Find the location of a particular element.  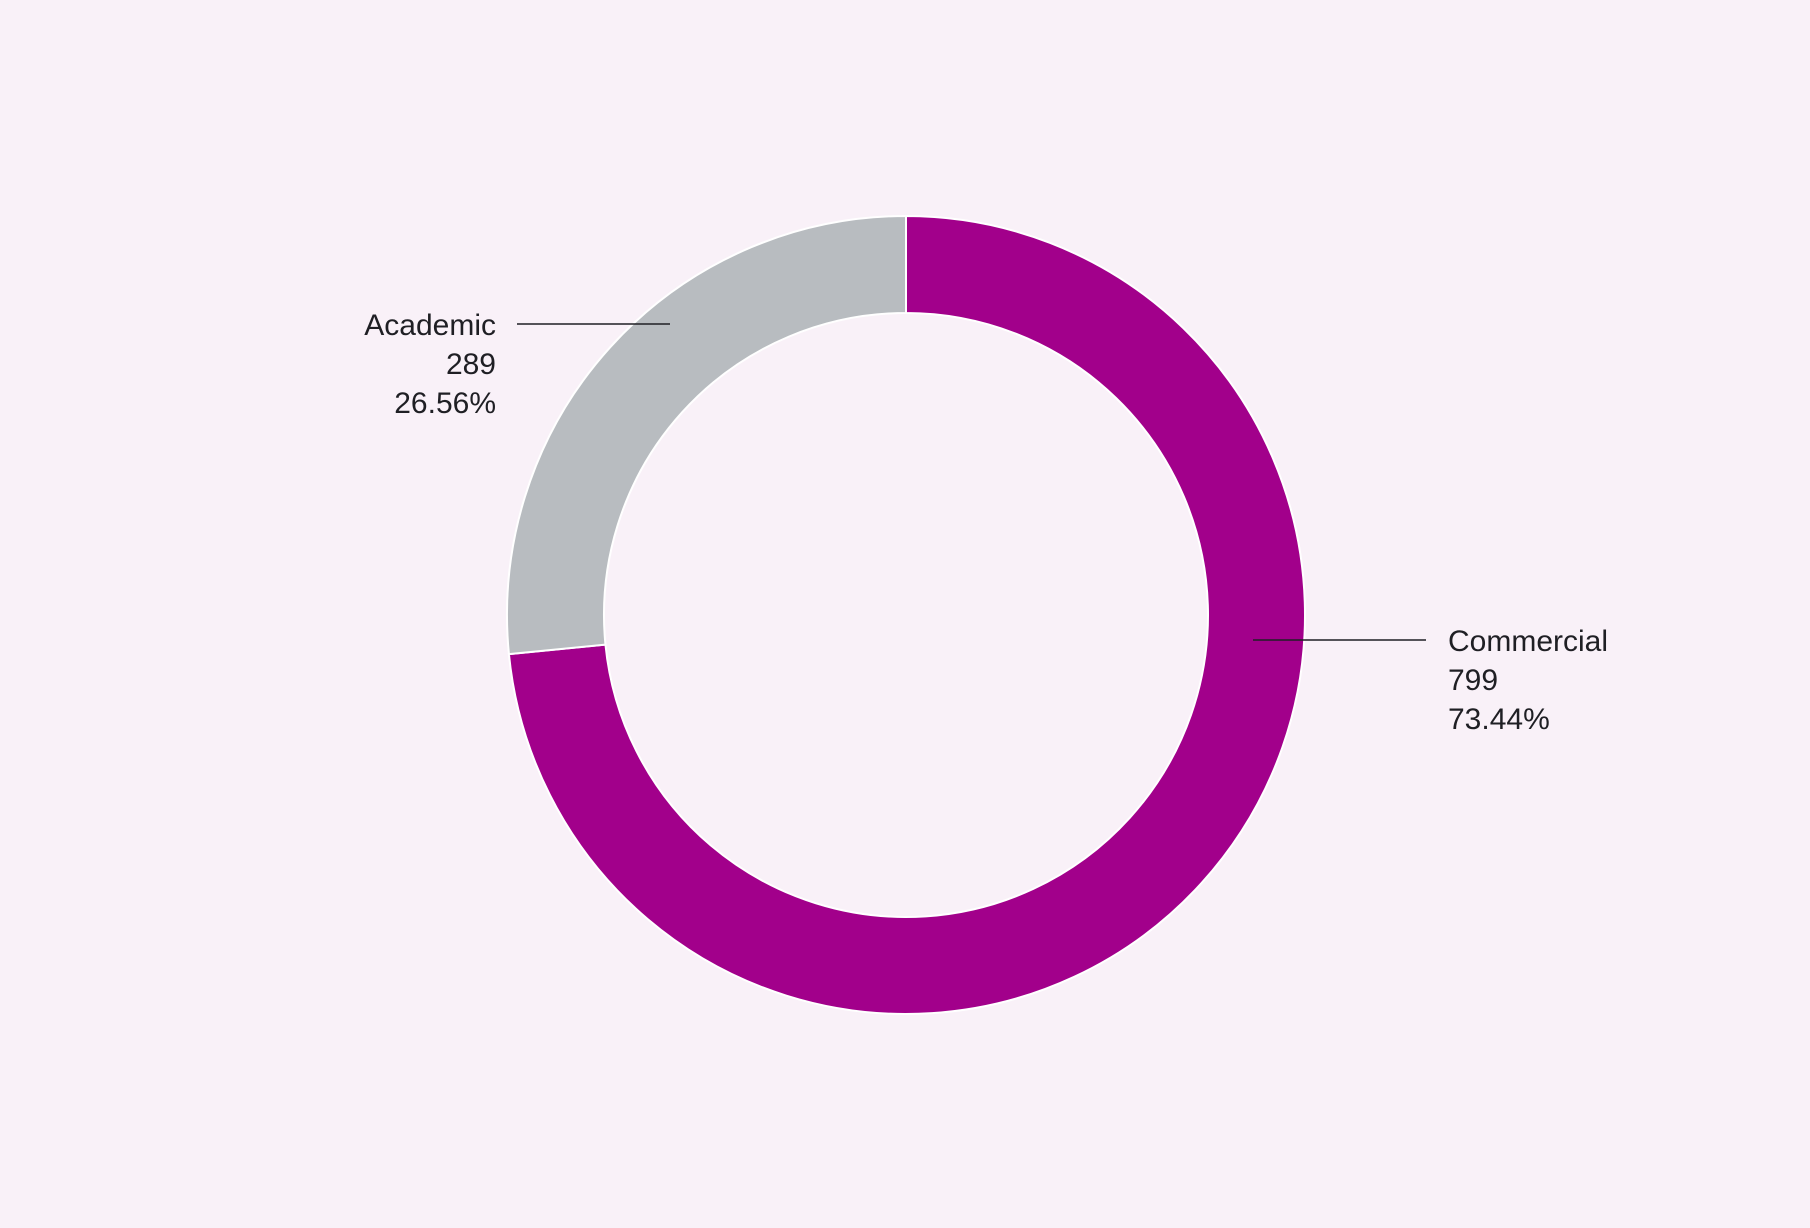

slice-label-commercial: Commercial 799 73.44% is located at coordinates (1430, 680).